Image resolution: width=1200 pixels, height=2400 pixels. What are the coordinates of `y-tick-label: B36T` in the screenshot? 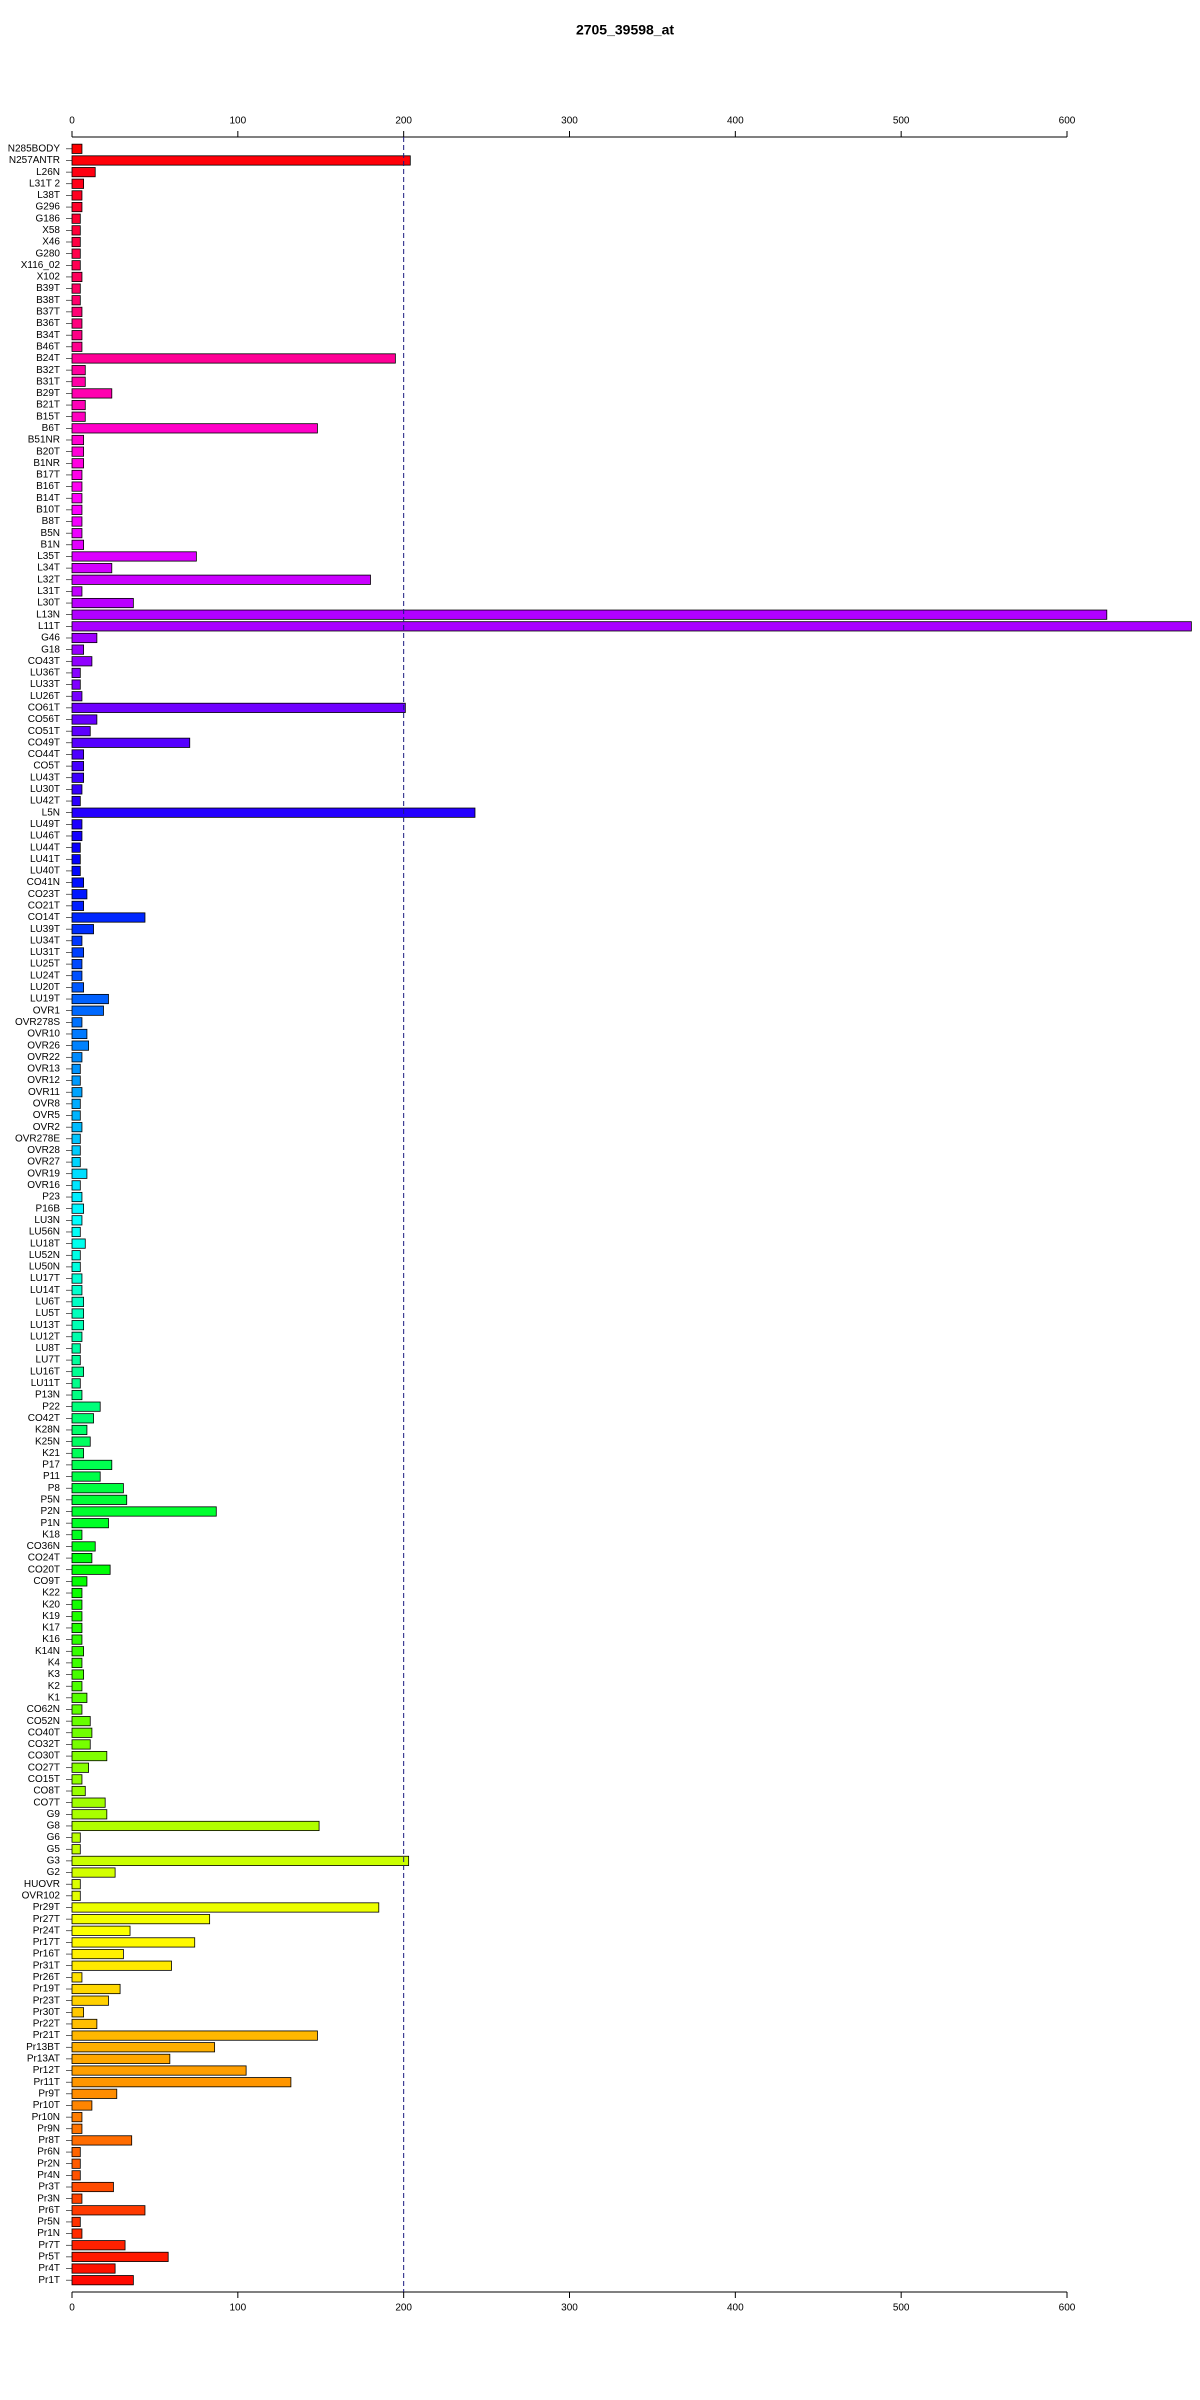 It's located at (48, 323).